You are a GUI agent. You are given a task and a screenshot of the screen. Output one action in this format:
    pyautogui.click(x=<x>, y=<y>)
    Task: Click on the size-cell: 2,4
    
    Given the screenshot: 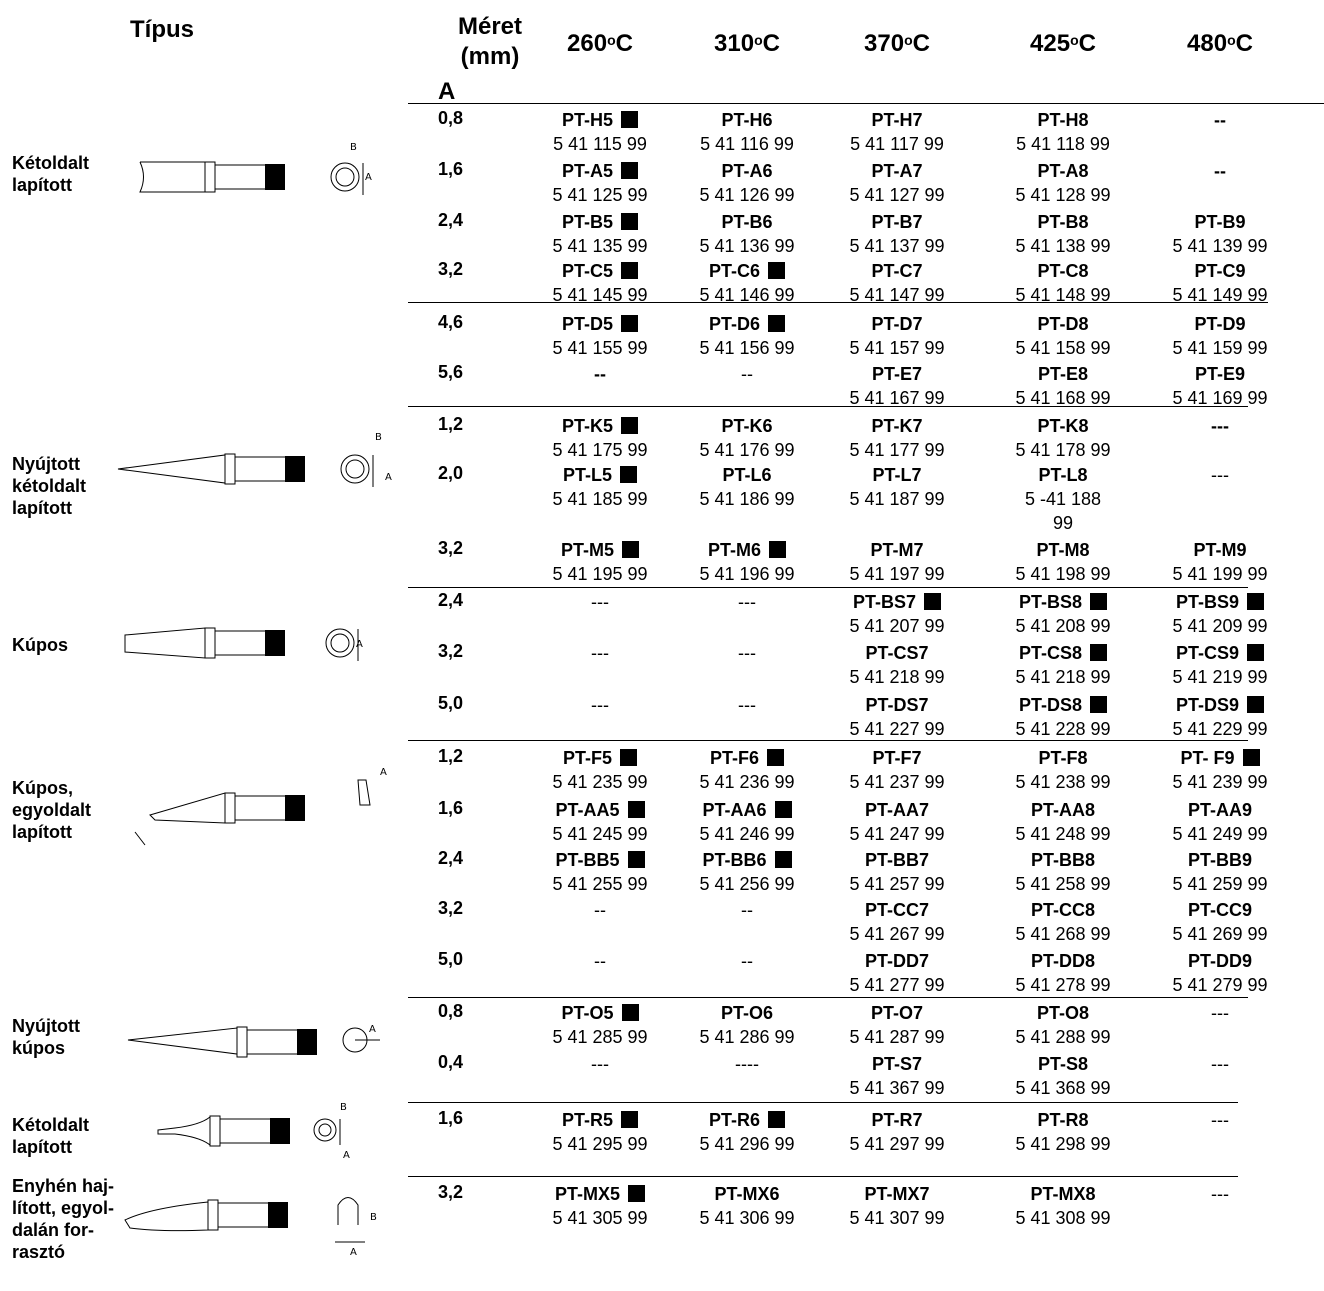 What is the action you would take?
    pyautogui.click(x=451, y=220)
    